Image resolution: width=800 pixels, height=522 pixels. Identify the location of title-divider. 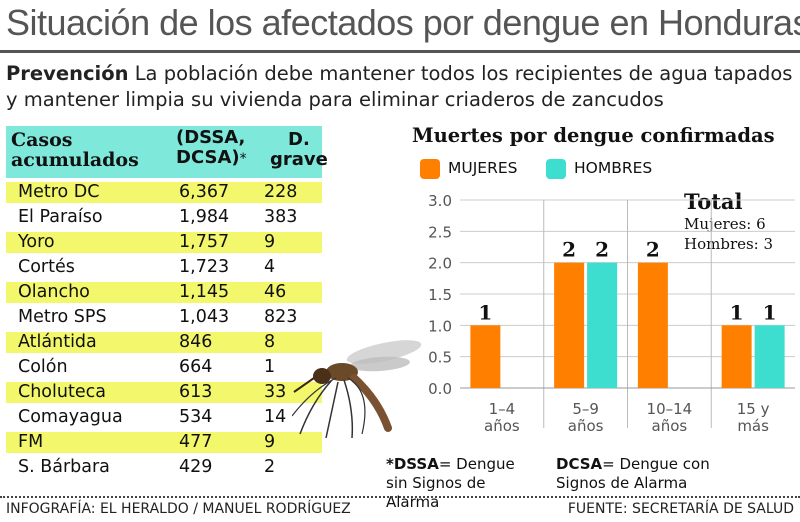
(400, 51).